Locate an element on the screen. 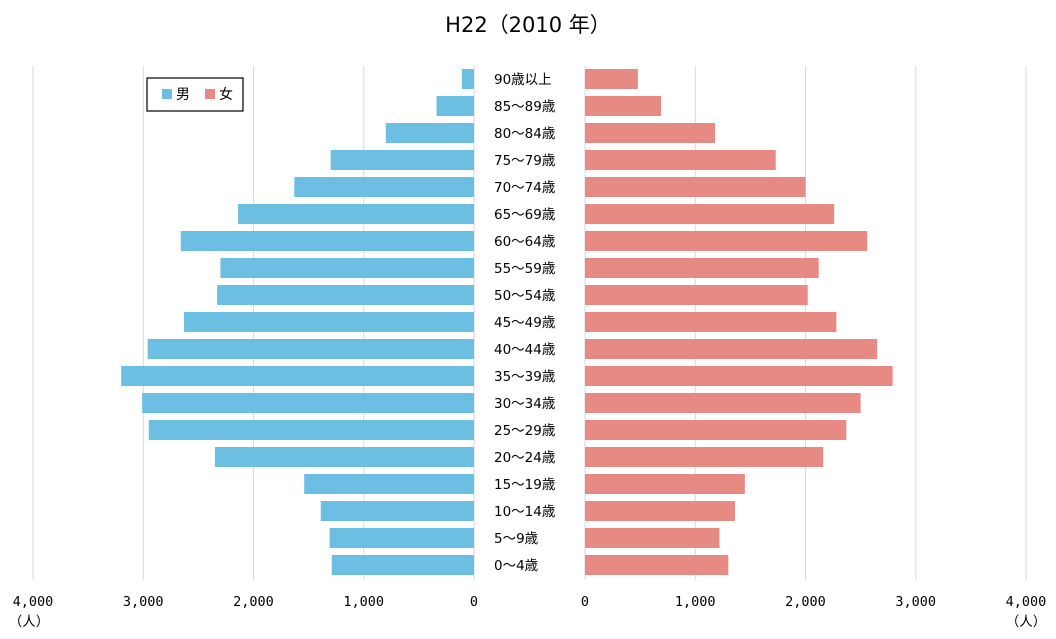 This screenshot has height=639, width=1056. x-tick-label-left: 3,000 is located at coordinates (143, 602).